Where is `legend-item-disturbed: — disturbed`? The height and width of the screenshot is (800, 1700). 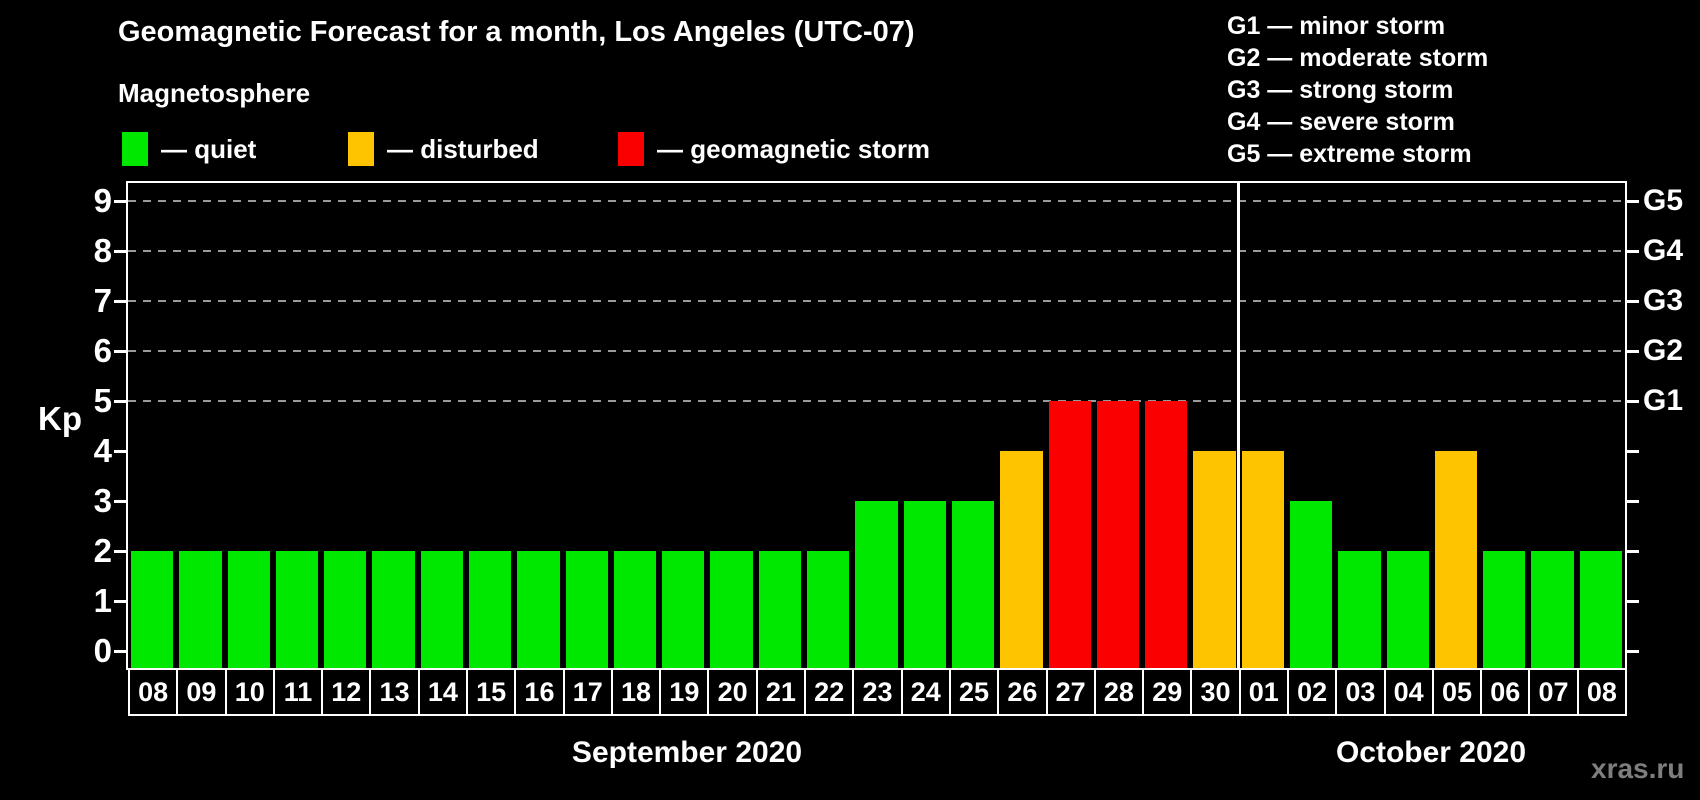 legend-item-disturbed: — disturbed is located at coordinates (443, 149).